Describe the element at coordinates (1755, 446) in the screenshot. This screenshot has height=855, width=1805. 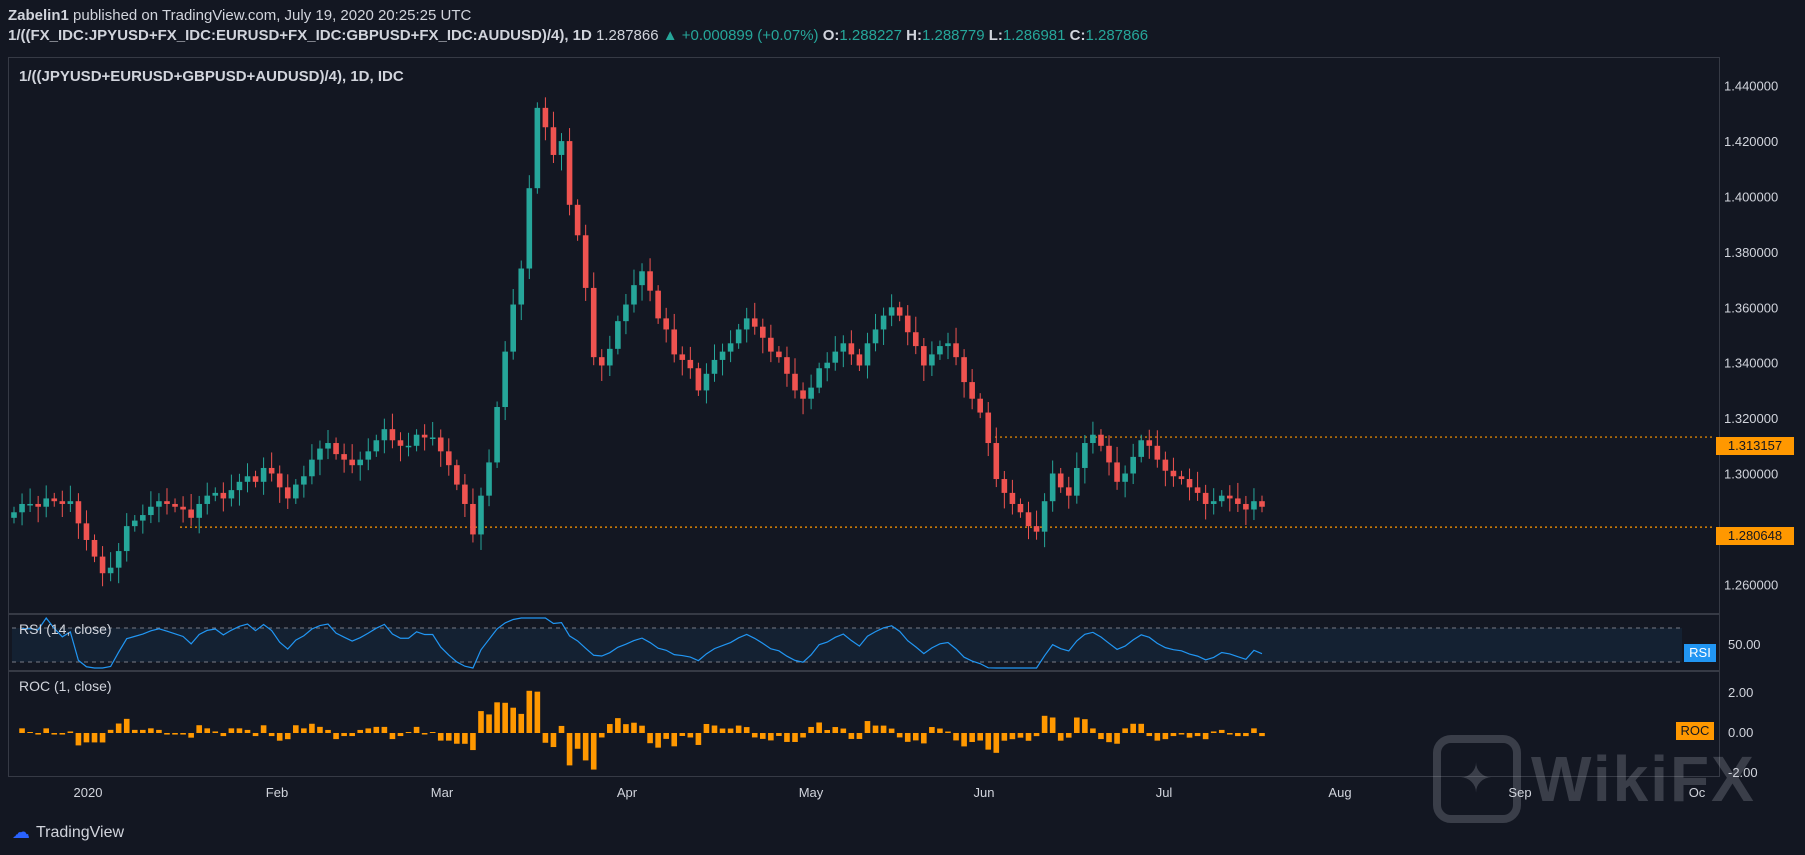
I see `resistance-price-tag: 1.313157` at that location.